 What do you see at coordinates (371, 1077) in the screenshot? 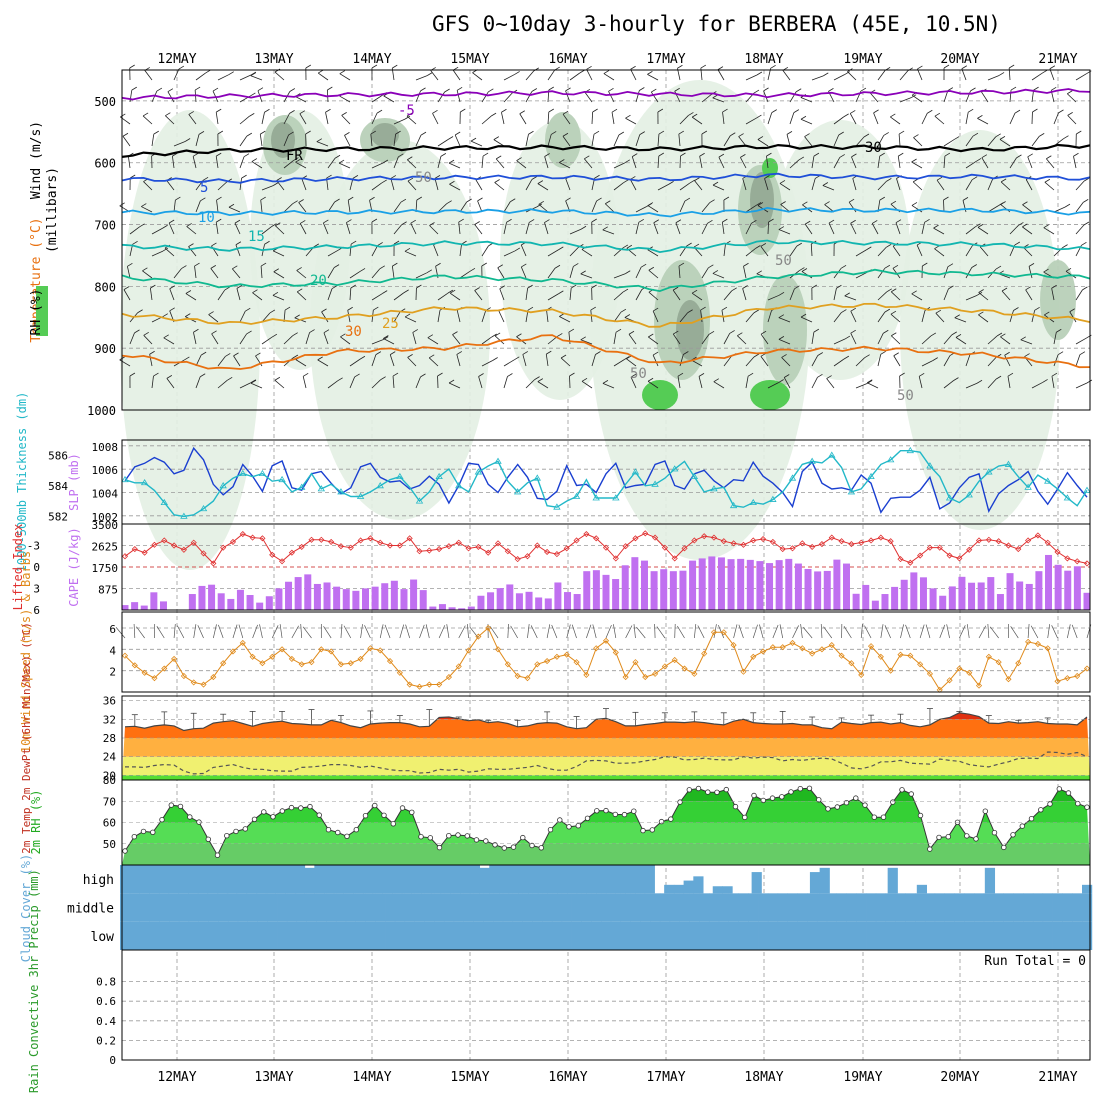
I see `date-label-bottom: 14MAY` at bounding box center [371, 1077].